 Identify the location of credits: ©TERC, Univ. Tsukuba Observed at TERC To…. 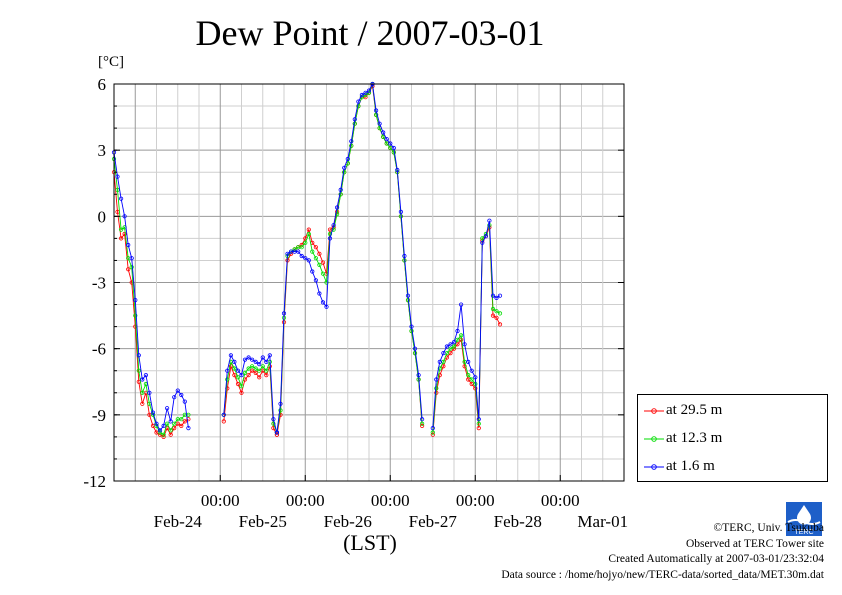
(662, 552).